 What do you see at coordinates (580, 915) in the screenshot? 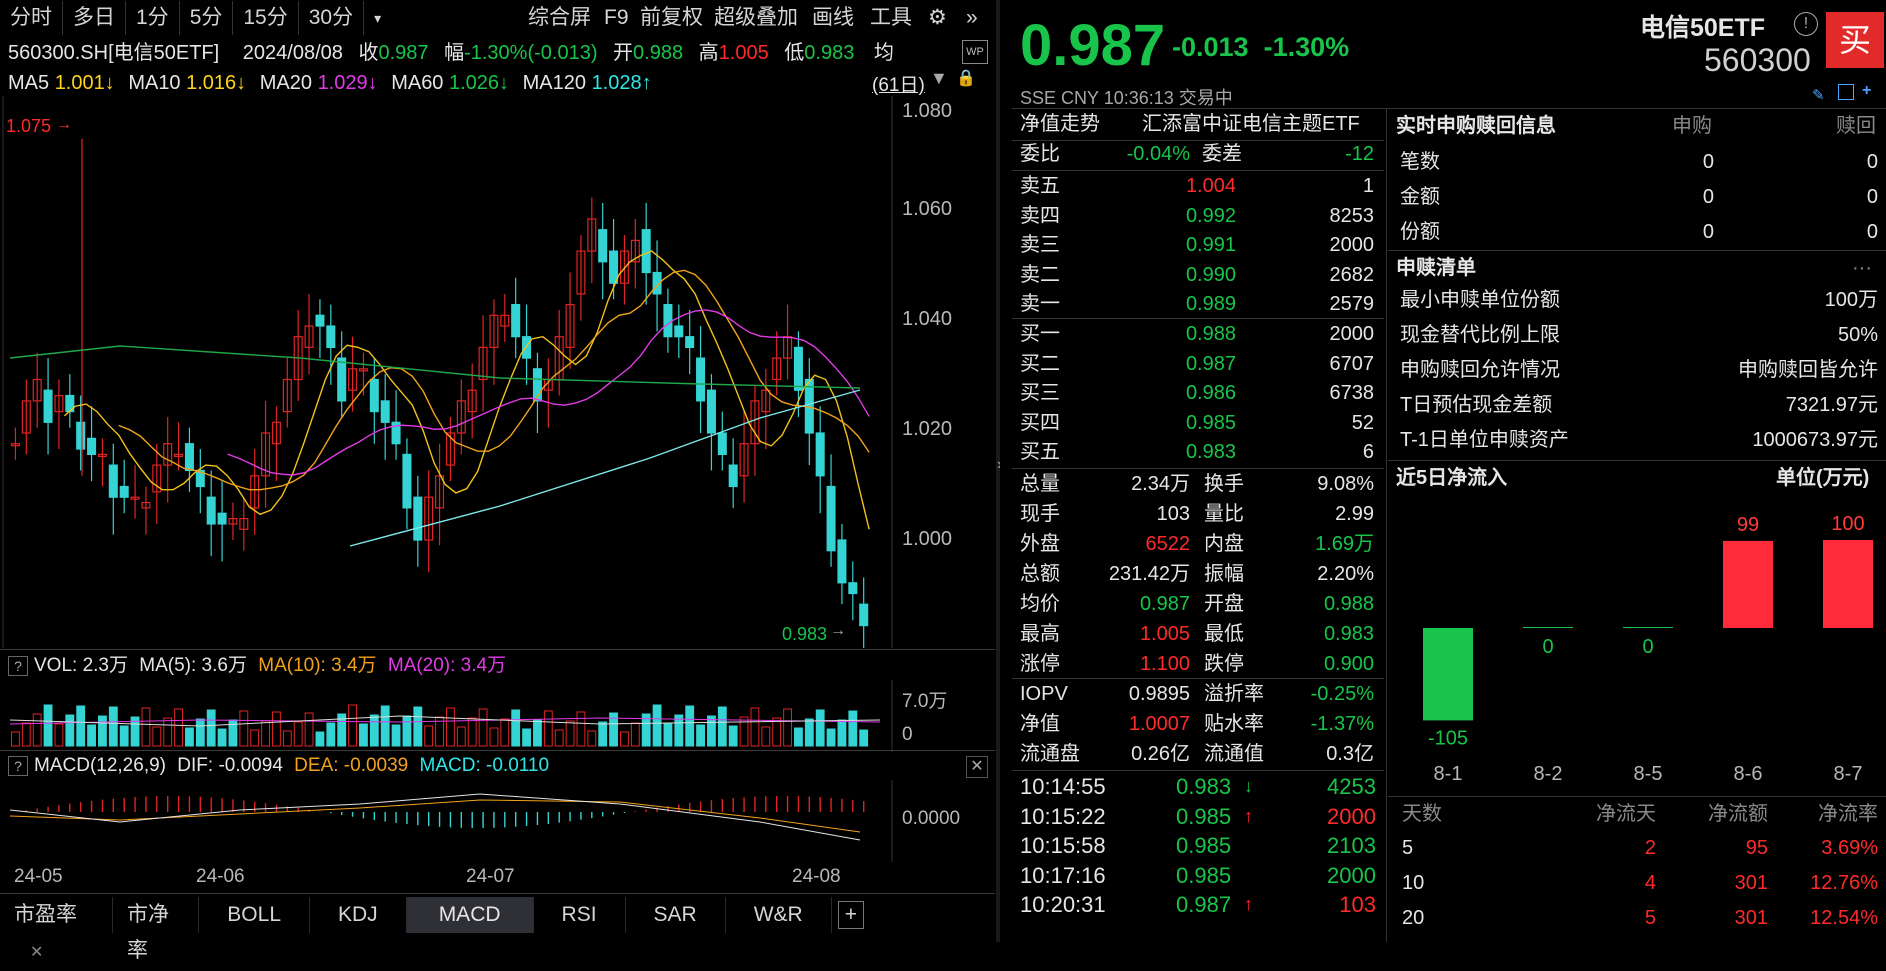
I see `tab-rsi: RSI` at bounding box center [580, 915].